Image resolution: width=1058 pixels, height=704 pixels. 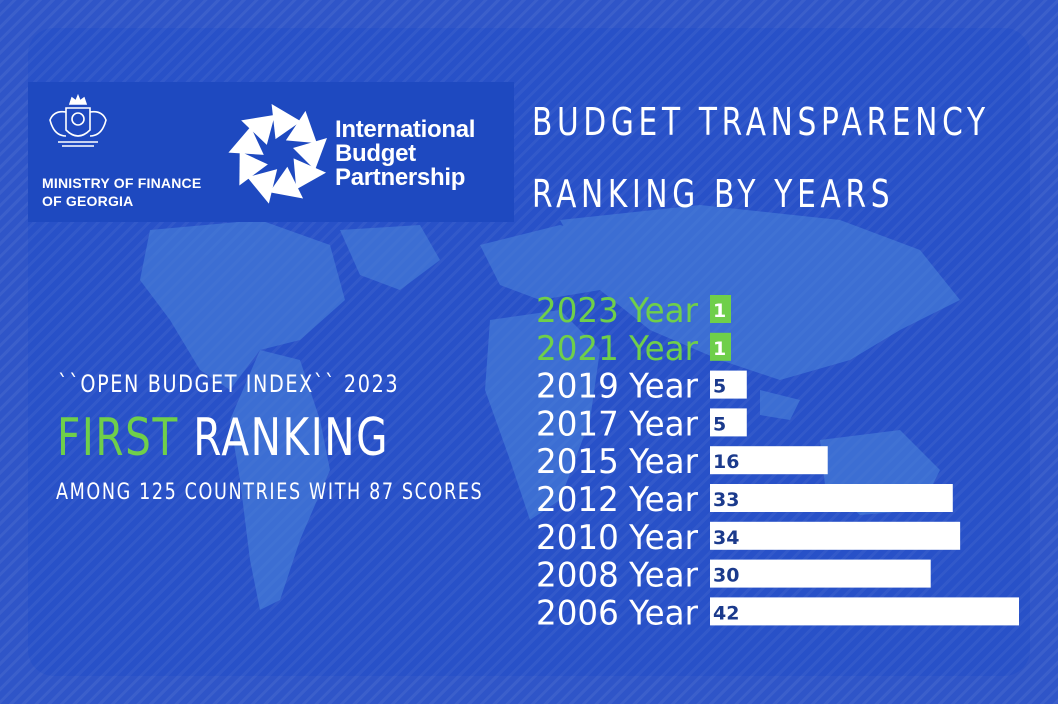 I want to click on bar-value-label: 33, so click(x=726, y=500).